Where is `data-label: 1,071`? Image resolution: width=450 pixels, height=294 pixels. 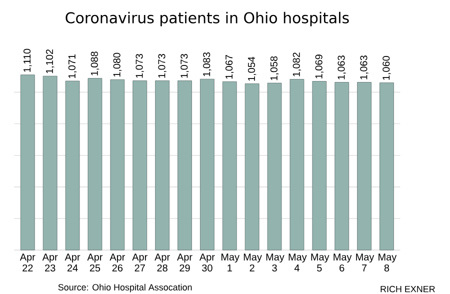 data-label: 1,071 is located at coordinates (72, 66).